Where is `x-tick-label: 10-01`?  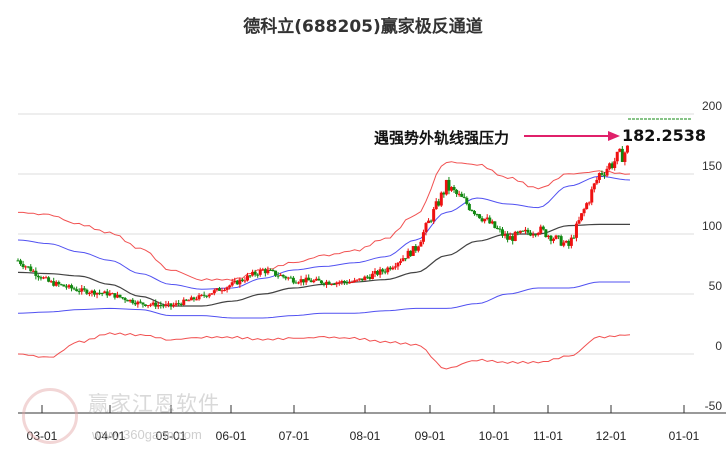 x-tick-label: 10-01 is located at coordinates (494, 436).